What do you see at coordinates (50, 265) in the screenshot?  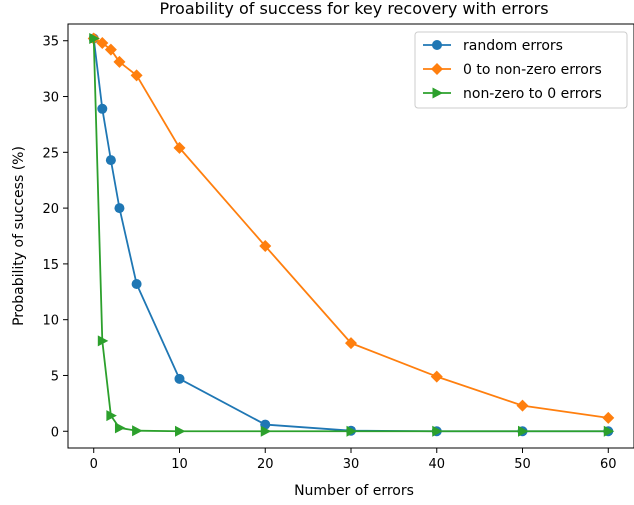 I see `y-tick-label: 15` at bounding box center [50, 265].